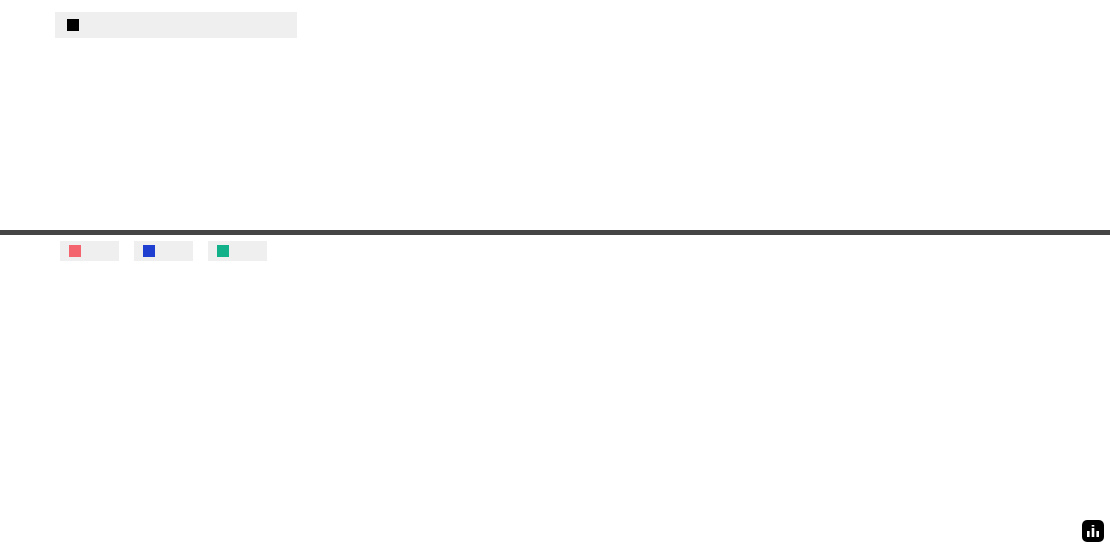 This screenshot has width=1110, height=552. What do you see at coordinates (73, 25) in the screenshot?
I see `core-cpi-swatch-icon` at bounding box center [73, 25].